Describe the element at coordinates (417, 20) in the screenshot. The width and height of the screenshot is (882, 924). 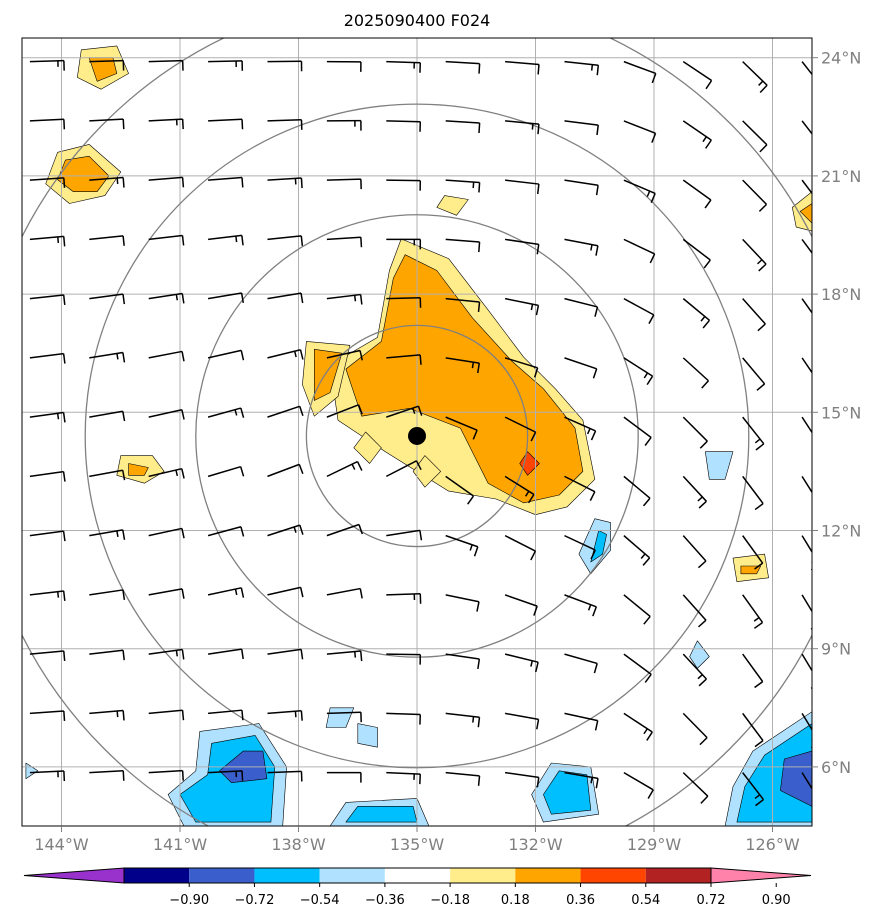
I see `chart-title: 2025090400 F024` at that location.